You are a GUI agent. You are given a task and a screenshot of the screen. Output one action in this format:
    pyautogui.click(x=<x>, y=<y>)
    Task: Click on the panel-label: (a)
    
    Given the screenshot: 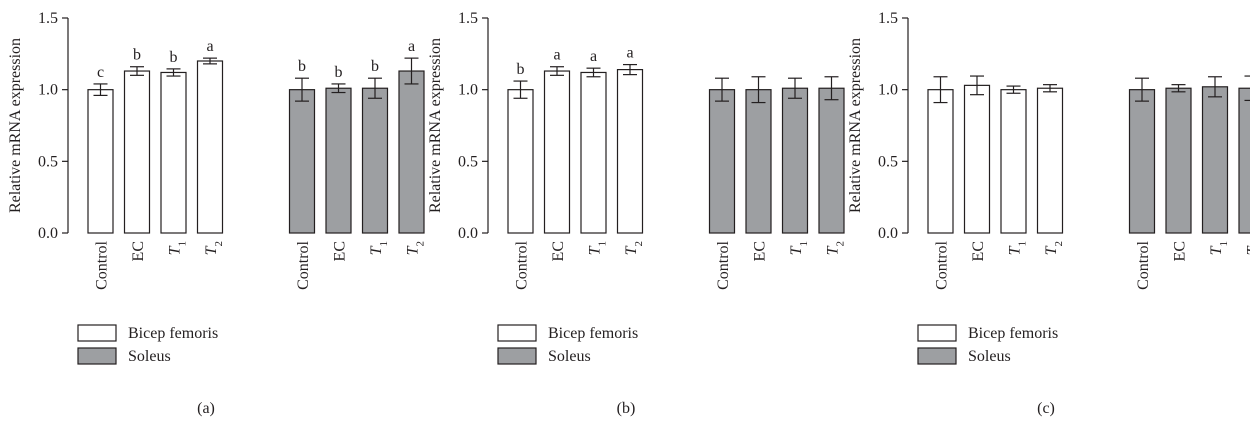 What is the action you would take?
    pyautogui.click(x=206, y=408)
    